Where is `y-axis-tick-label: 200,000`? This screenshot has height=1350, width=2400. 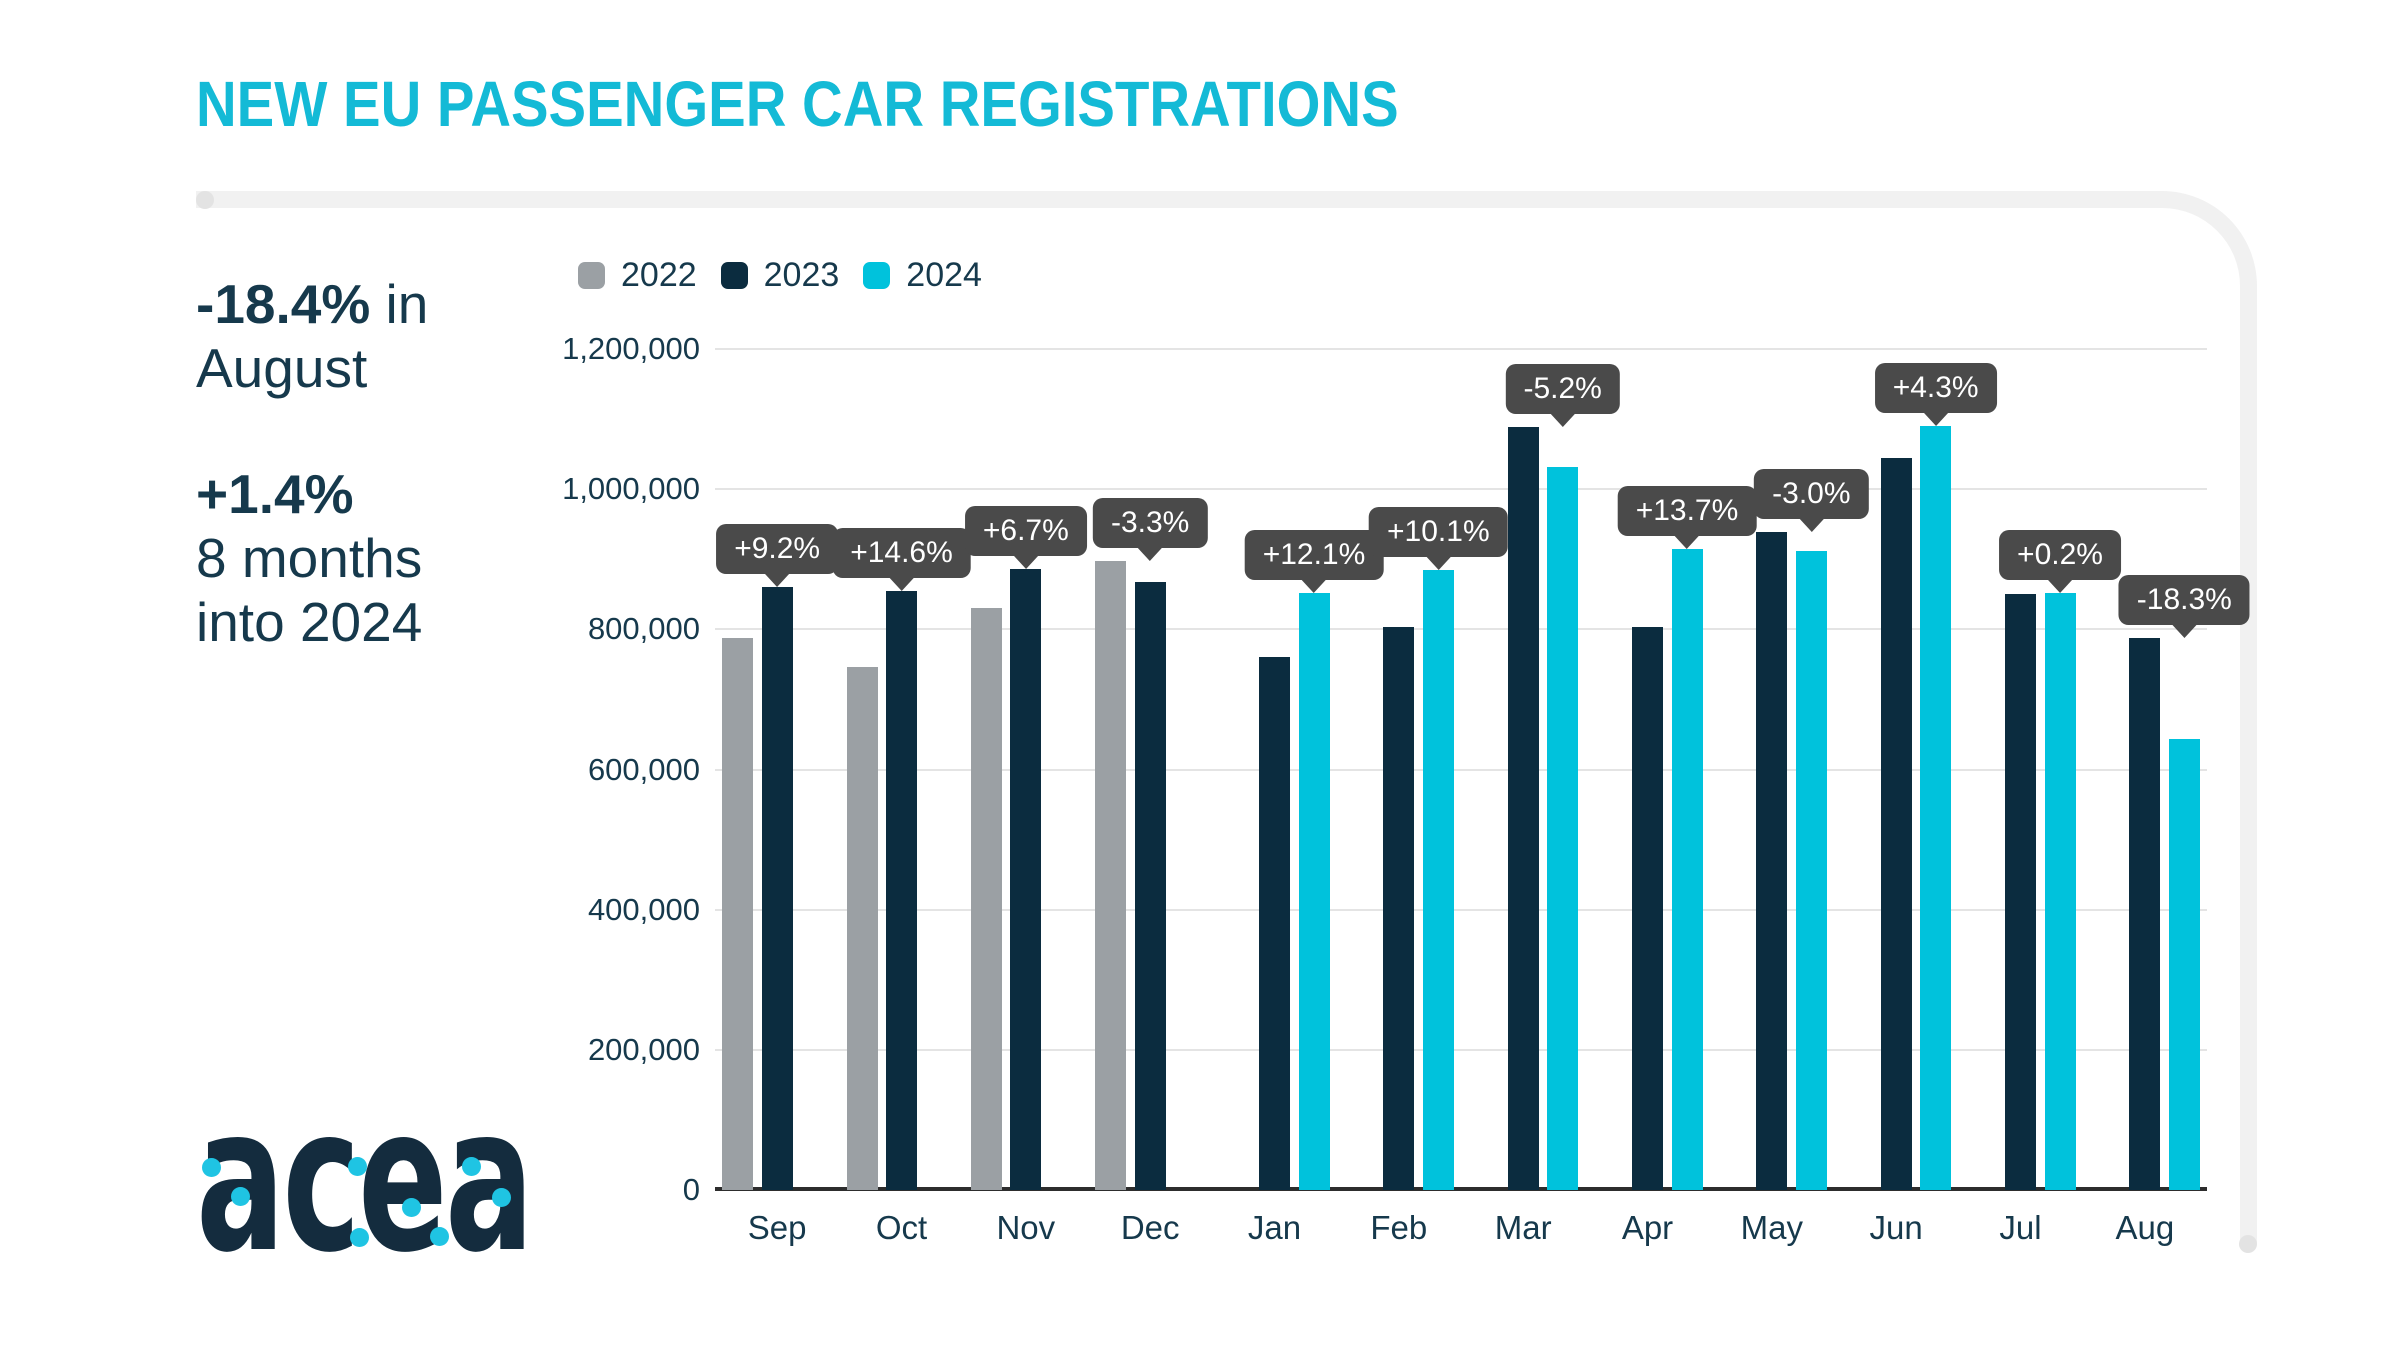
y-axis-tick-label: 200,000 is located at coordinates (643, 1049).